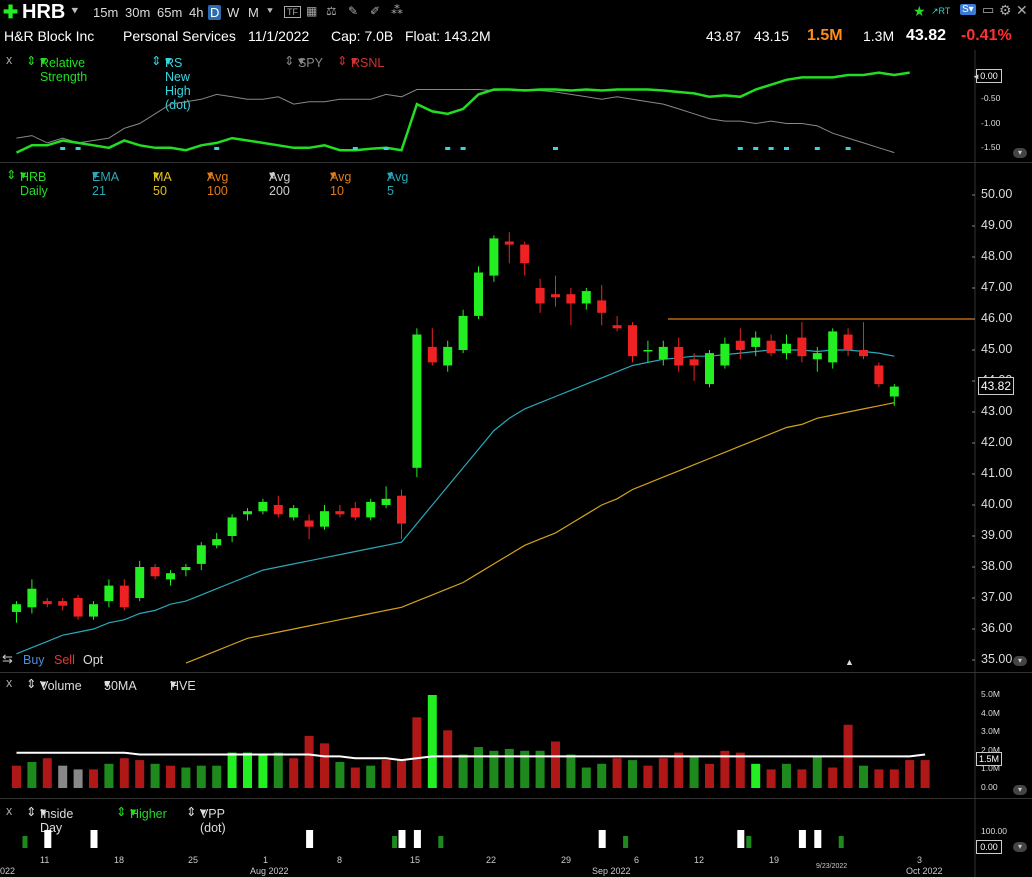 Image resolution: width=1032 pixels, height=877 pixels. What do you see at coordinates (997, 566) in the screenshot?
I see `price-axis-tick: 38.00` at bounding box center [997, 566].